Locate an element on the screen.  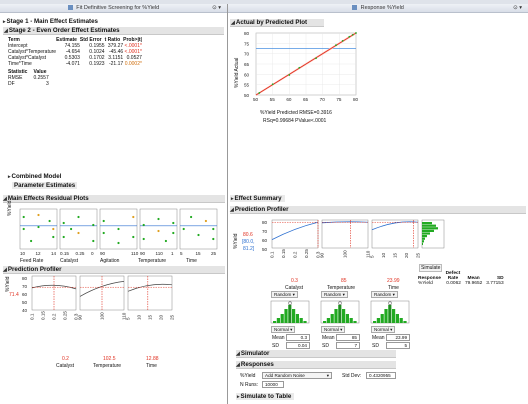
resid-xlabel: Time is located at coordinates (191, 261).